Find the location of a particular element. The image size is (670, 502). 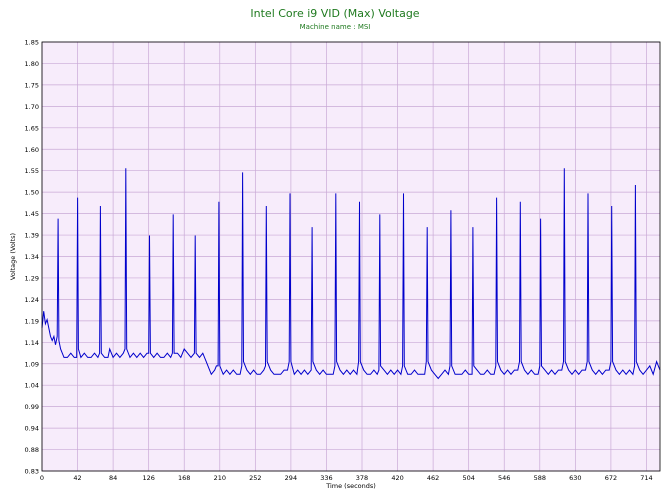

x-tick-label: 336 is located at coordinates (326, 478).